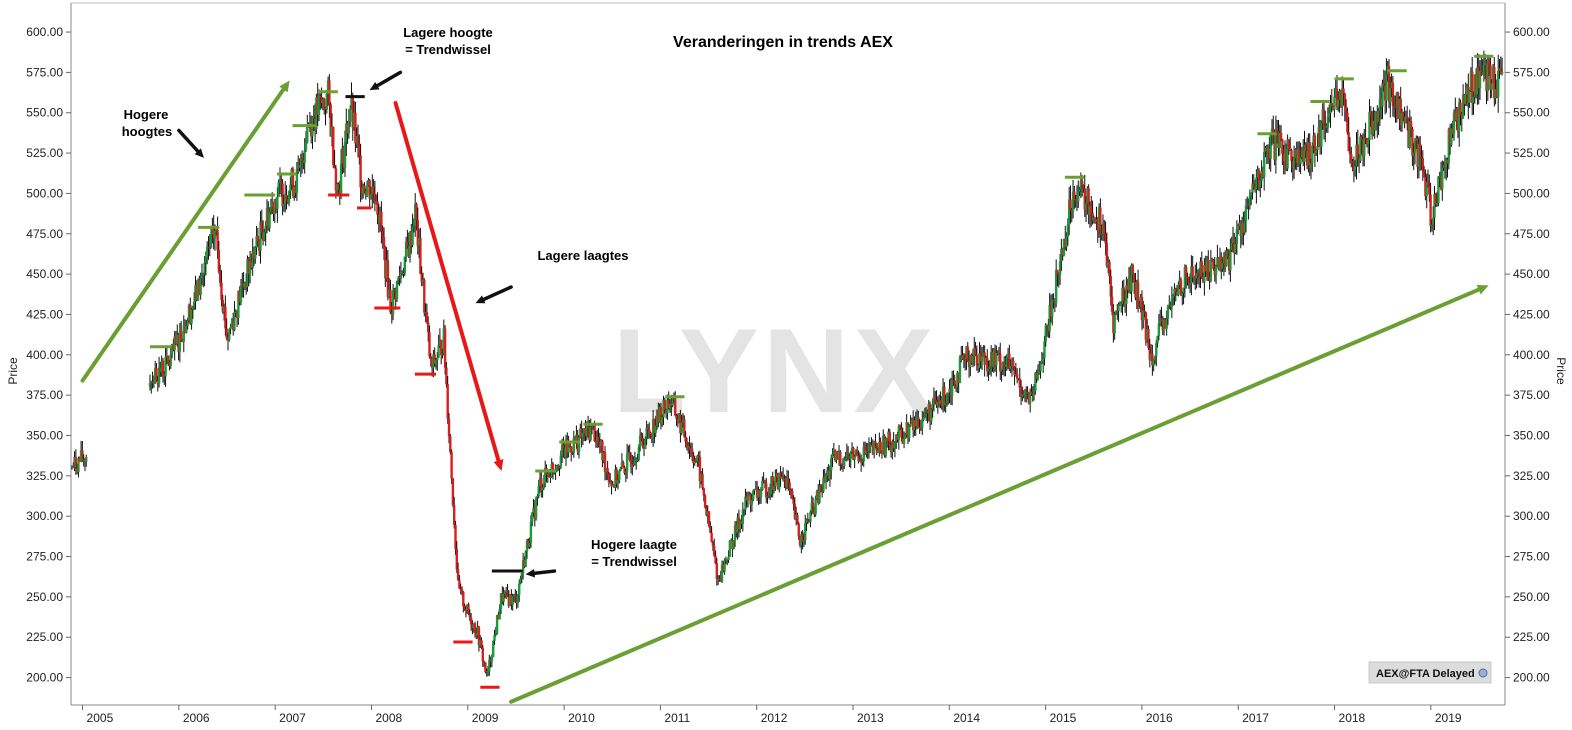 This screenshot has width=1572, height=730. I want to click on y-axis-title-right: Price, so click(1561, 371).